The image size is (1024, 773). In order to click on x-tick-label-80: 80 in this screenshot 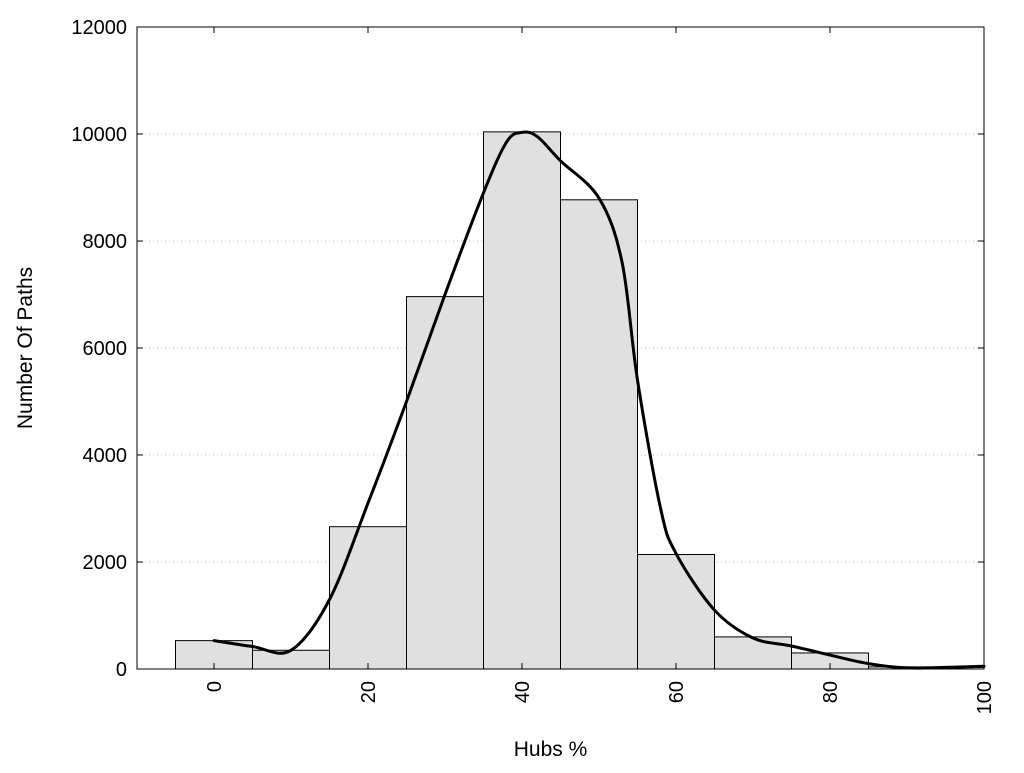, I will do `click(831, 692)`.